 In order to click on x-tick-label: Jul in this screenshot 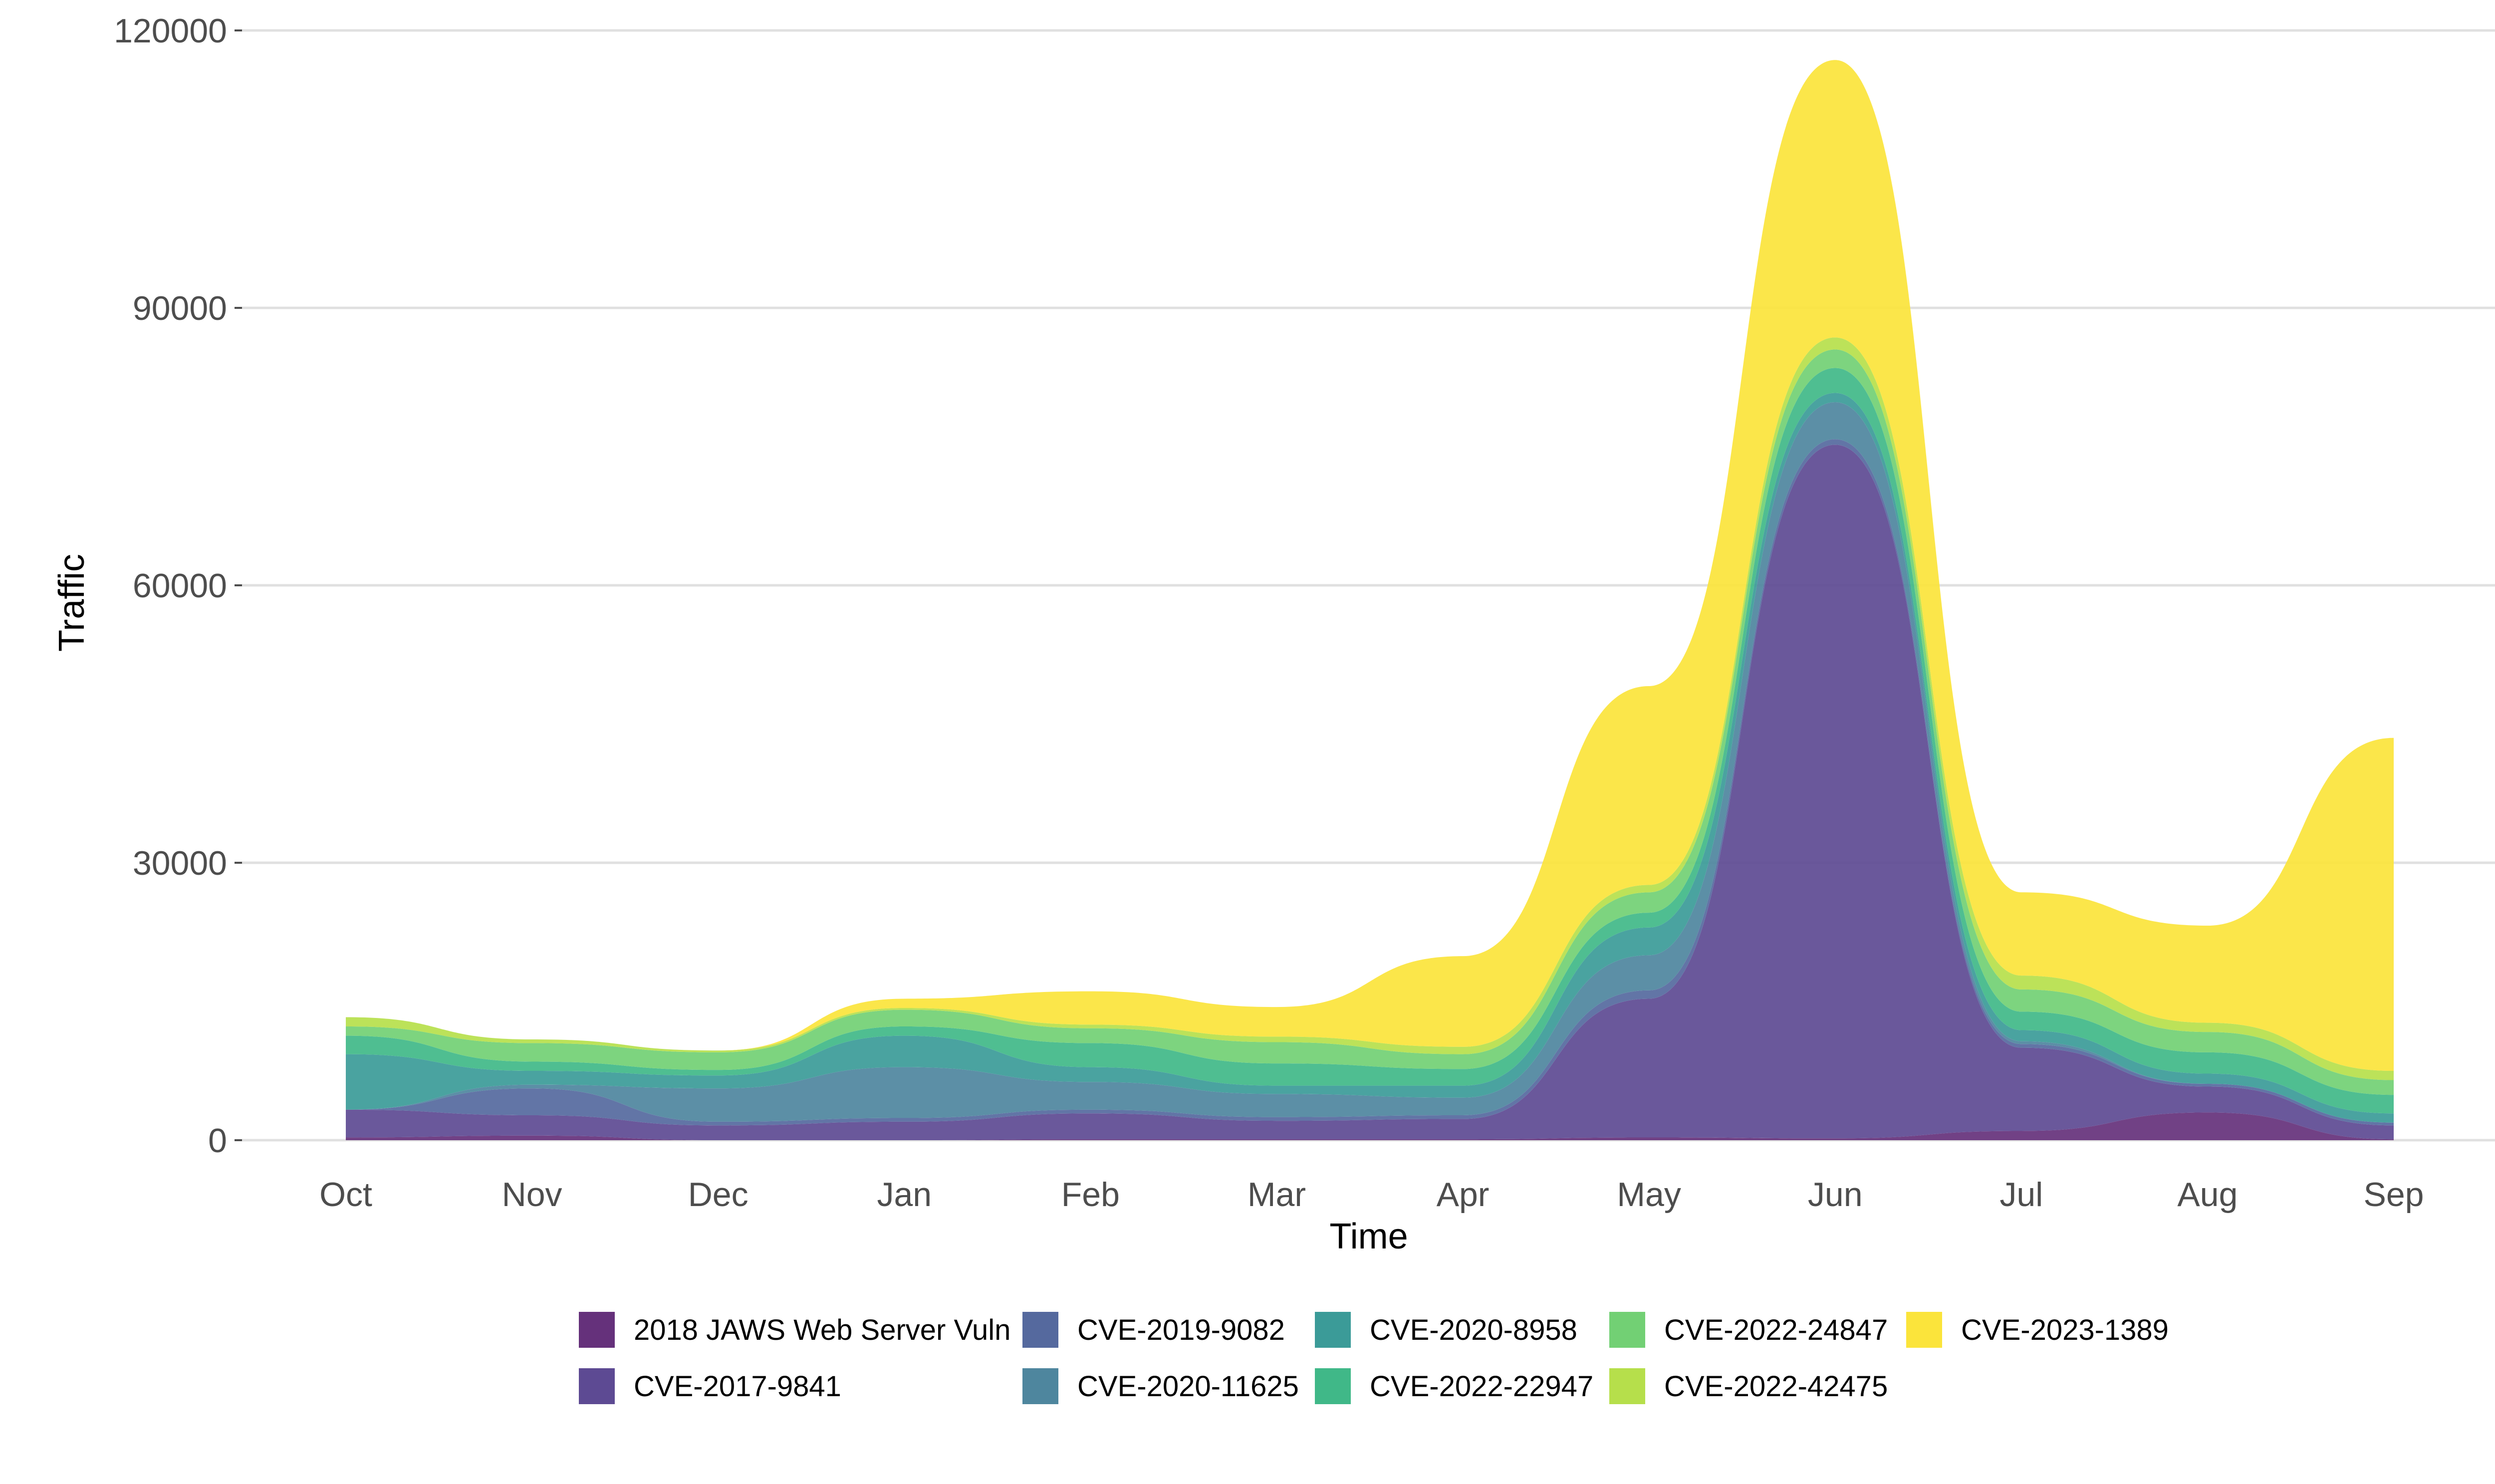, I will do `click(2021, 1195)`.